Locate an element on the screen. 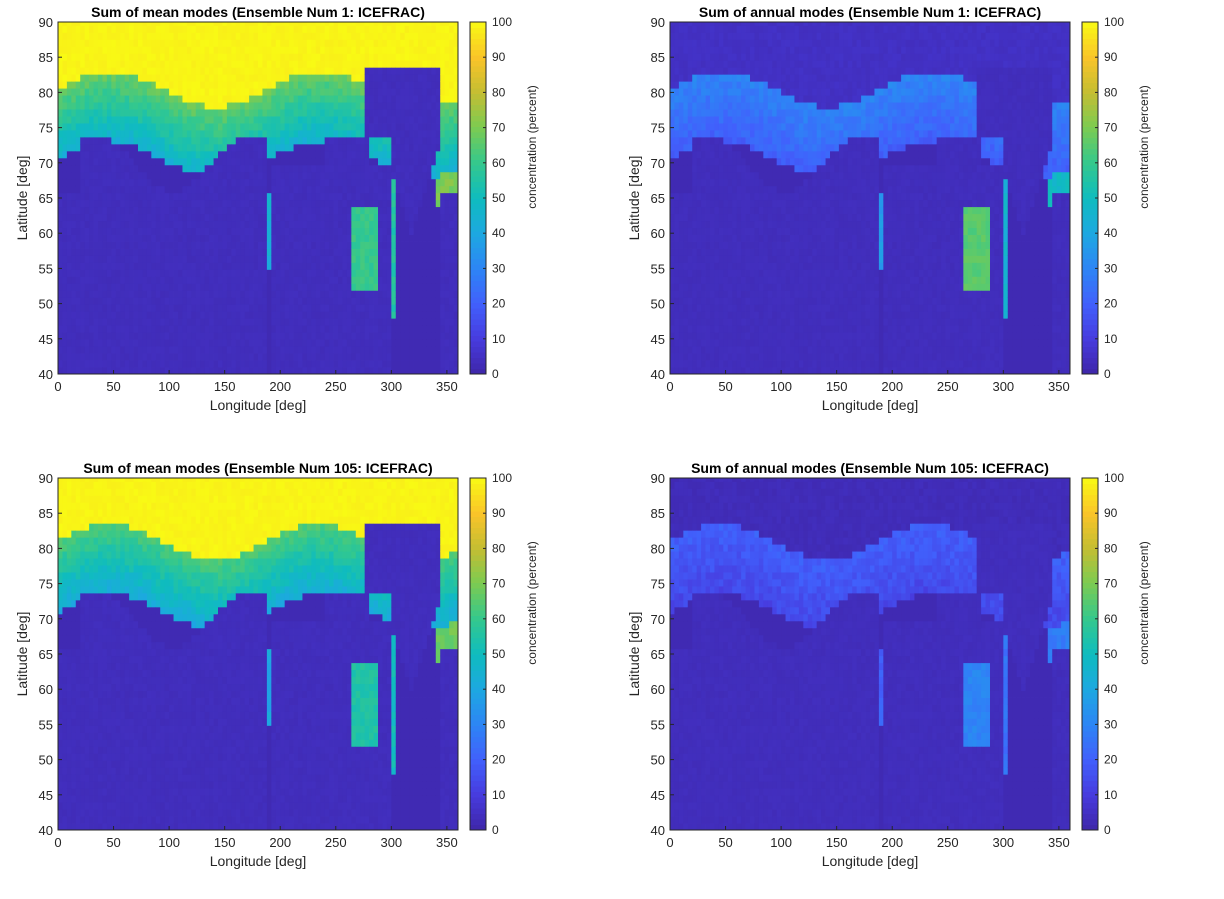 This screenshot has height=899, width=1224. colorbar-swatch is located at coordinates (478, 86).